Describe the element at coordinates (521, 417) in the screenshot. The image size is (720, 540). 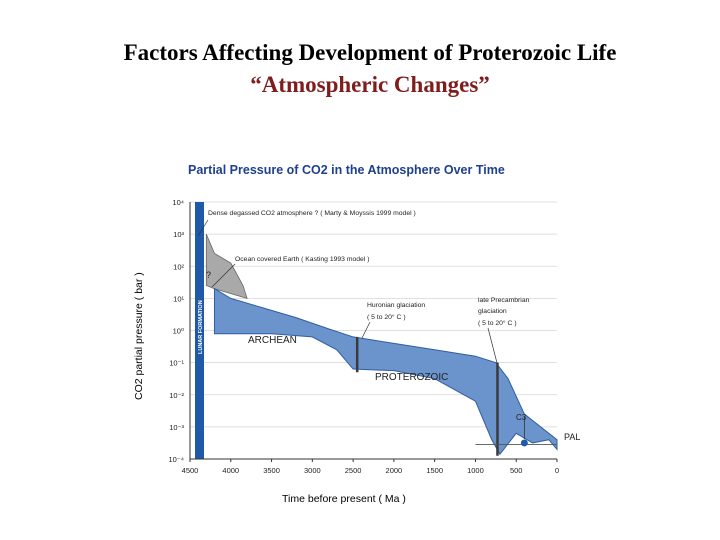
I see `c3-label: C3` at that location.